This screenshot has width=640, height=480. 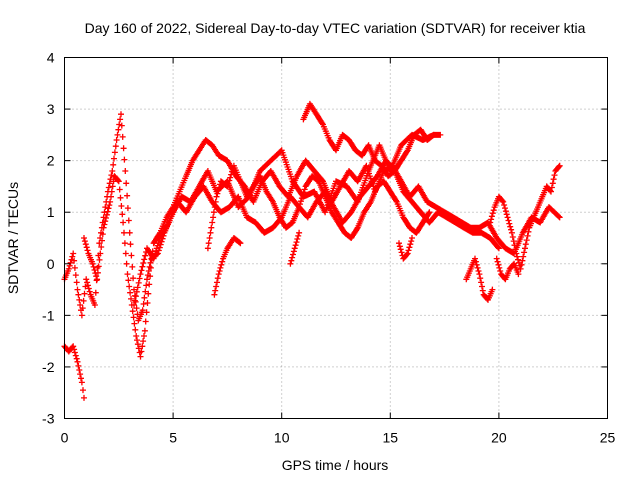 I want to click on data-series-s8, so click(x=295, y=248).